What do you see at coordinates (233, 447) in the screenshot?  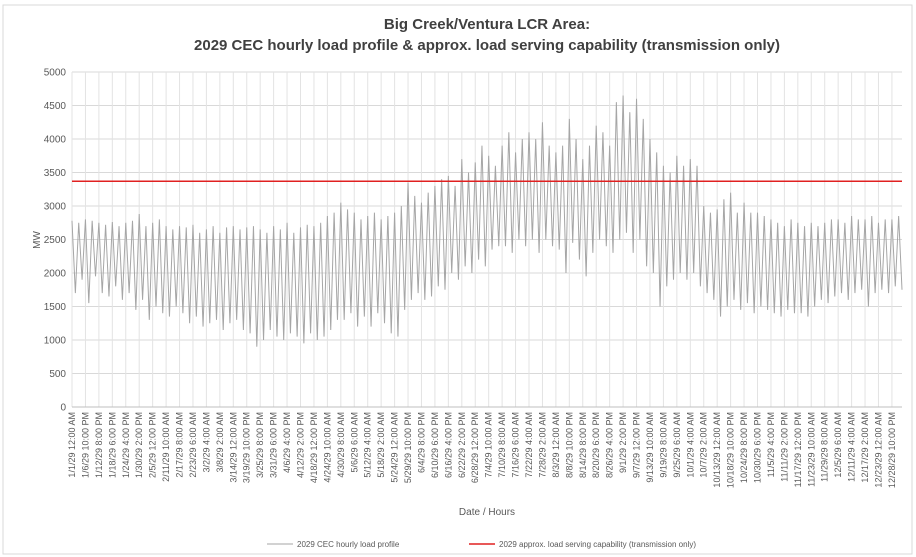 I see `x-tick-label: 3/14/29 12:00 AM` at bounding box center [233, 447].